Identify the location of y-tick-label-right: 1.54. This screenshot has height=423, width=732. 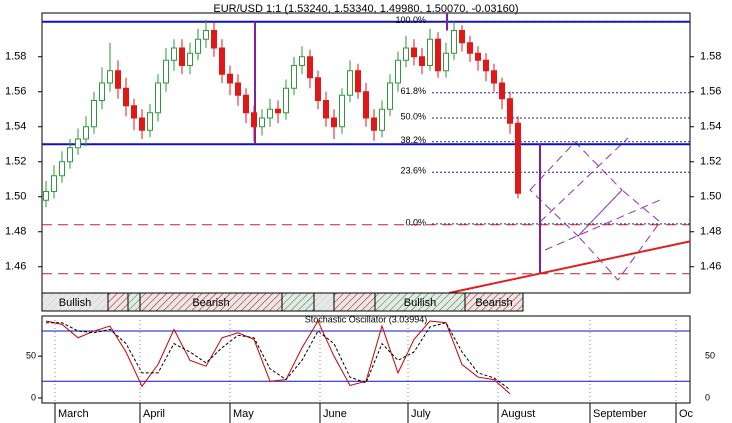
(710, 127).